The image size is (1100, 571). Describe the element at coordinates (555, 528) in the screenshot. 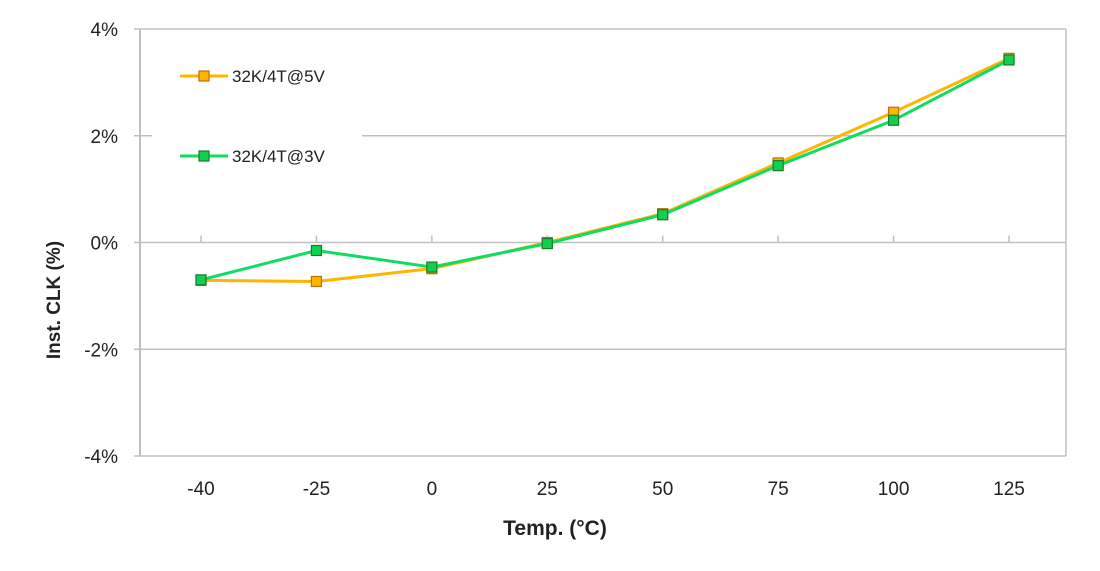

I see `x-axis-label: Temp. (°C)` at that location.